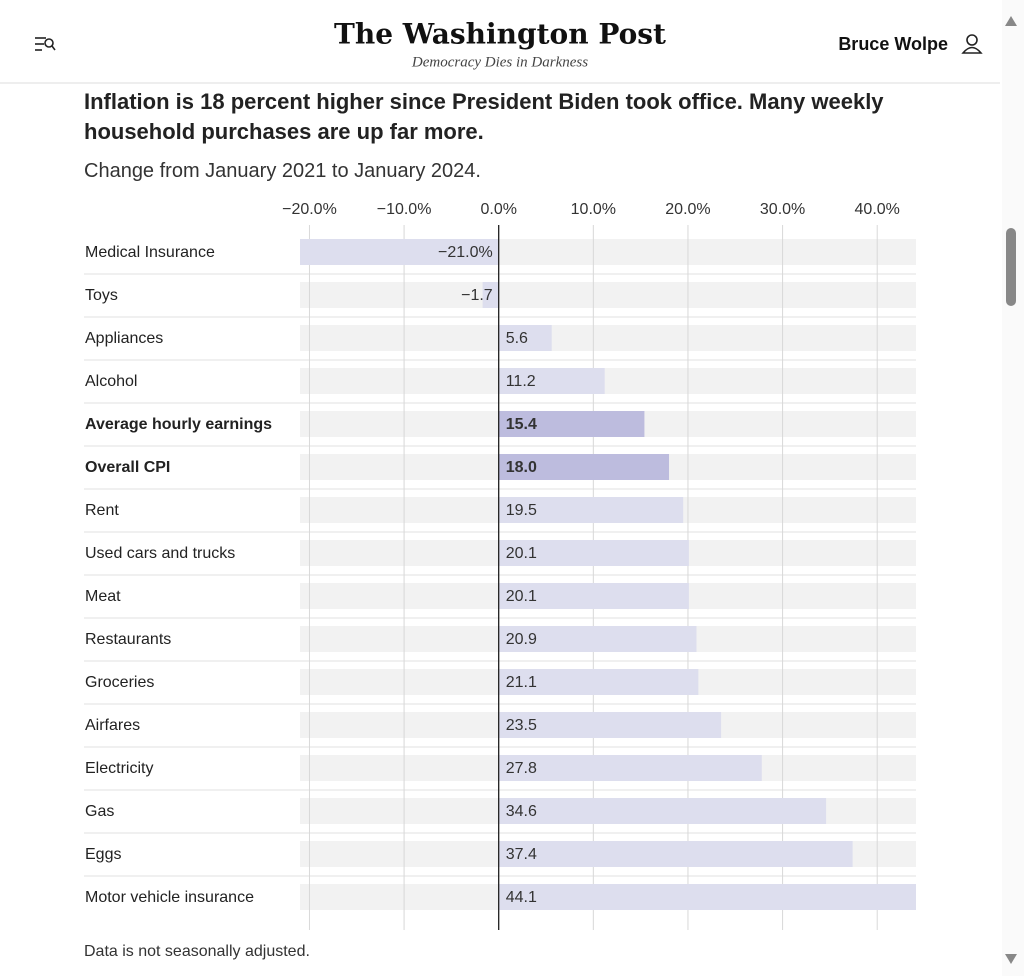  I want to click on value-label: 27.8, so click(521, 768).